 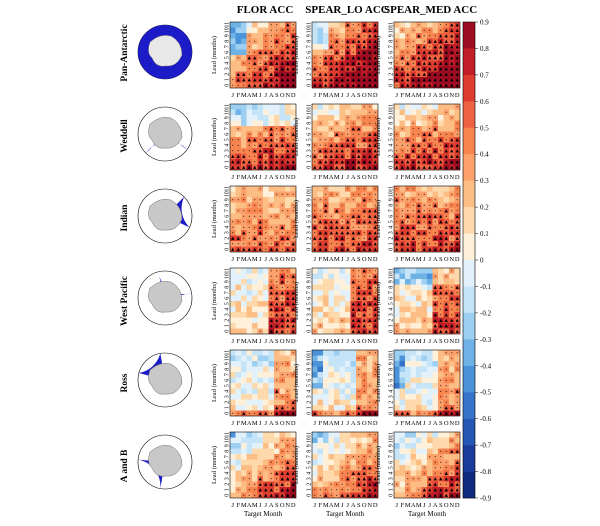 I want to click on cell-r4-c2-m1-l4, so click(x=402, y=391).